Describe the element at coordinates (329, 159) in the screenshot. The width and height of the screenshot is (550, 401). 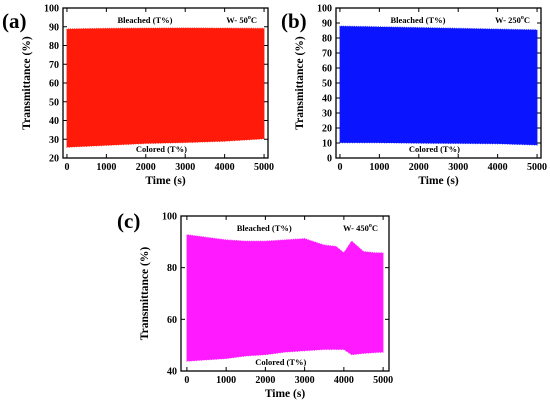
I see `y-tick-label: 0` at that location.